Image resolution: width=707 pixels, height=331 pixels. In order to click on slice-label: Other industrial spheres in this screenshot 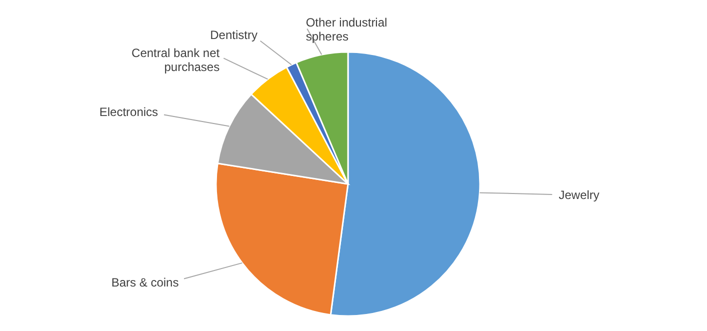, I will do `click(347, 29)`.